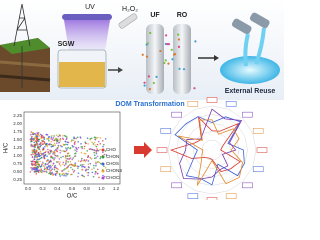 The image size is (320, 240). I want to click on uf-membrane, so click(155, 59).